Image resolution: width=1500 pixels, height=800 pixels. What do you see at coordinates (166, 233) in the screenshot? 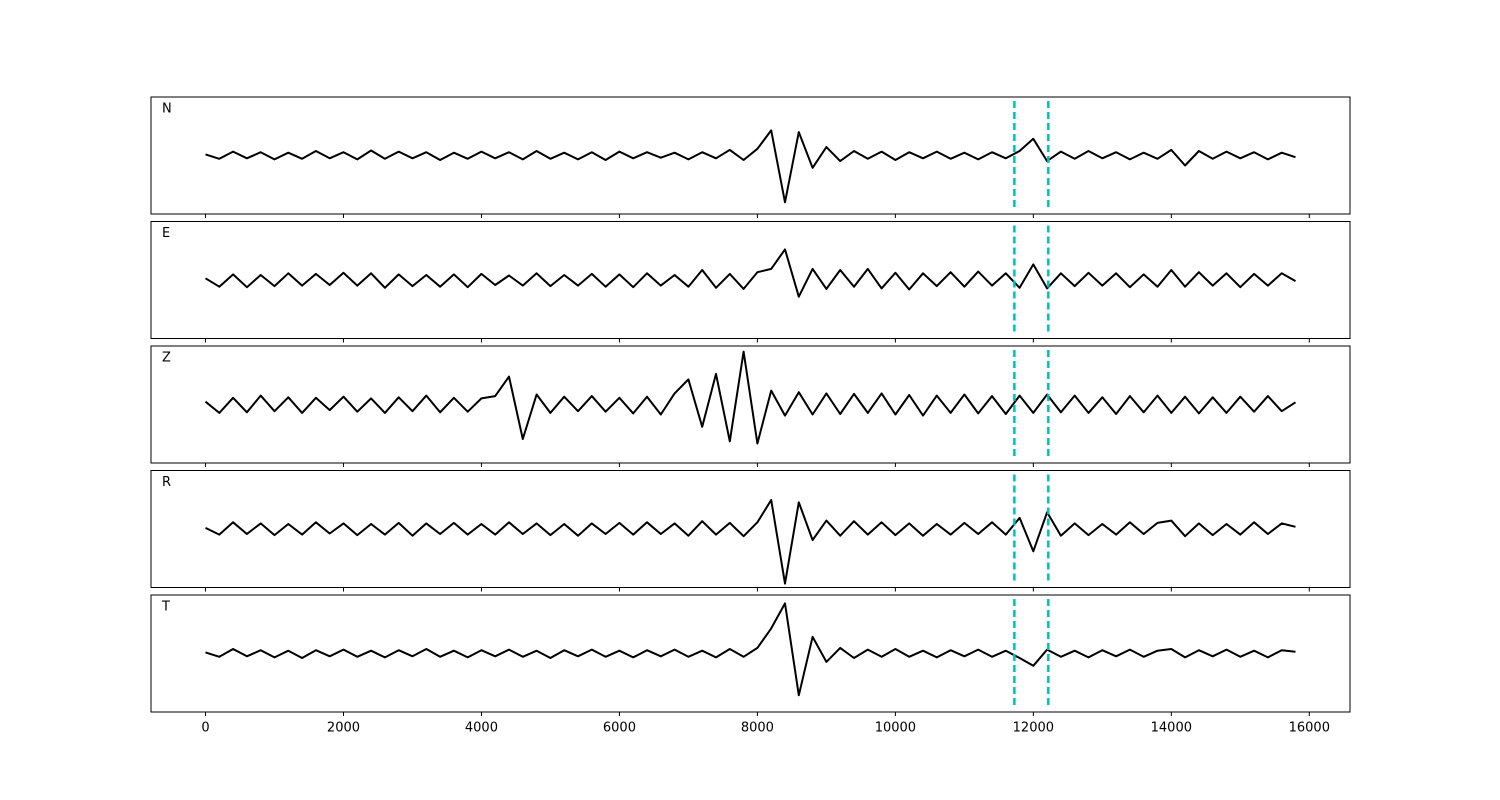
I see `panel-label: E` at bounding box center [166, 233].